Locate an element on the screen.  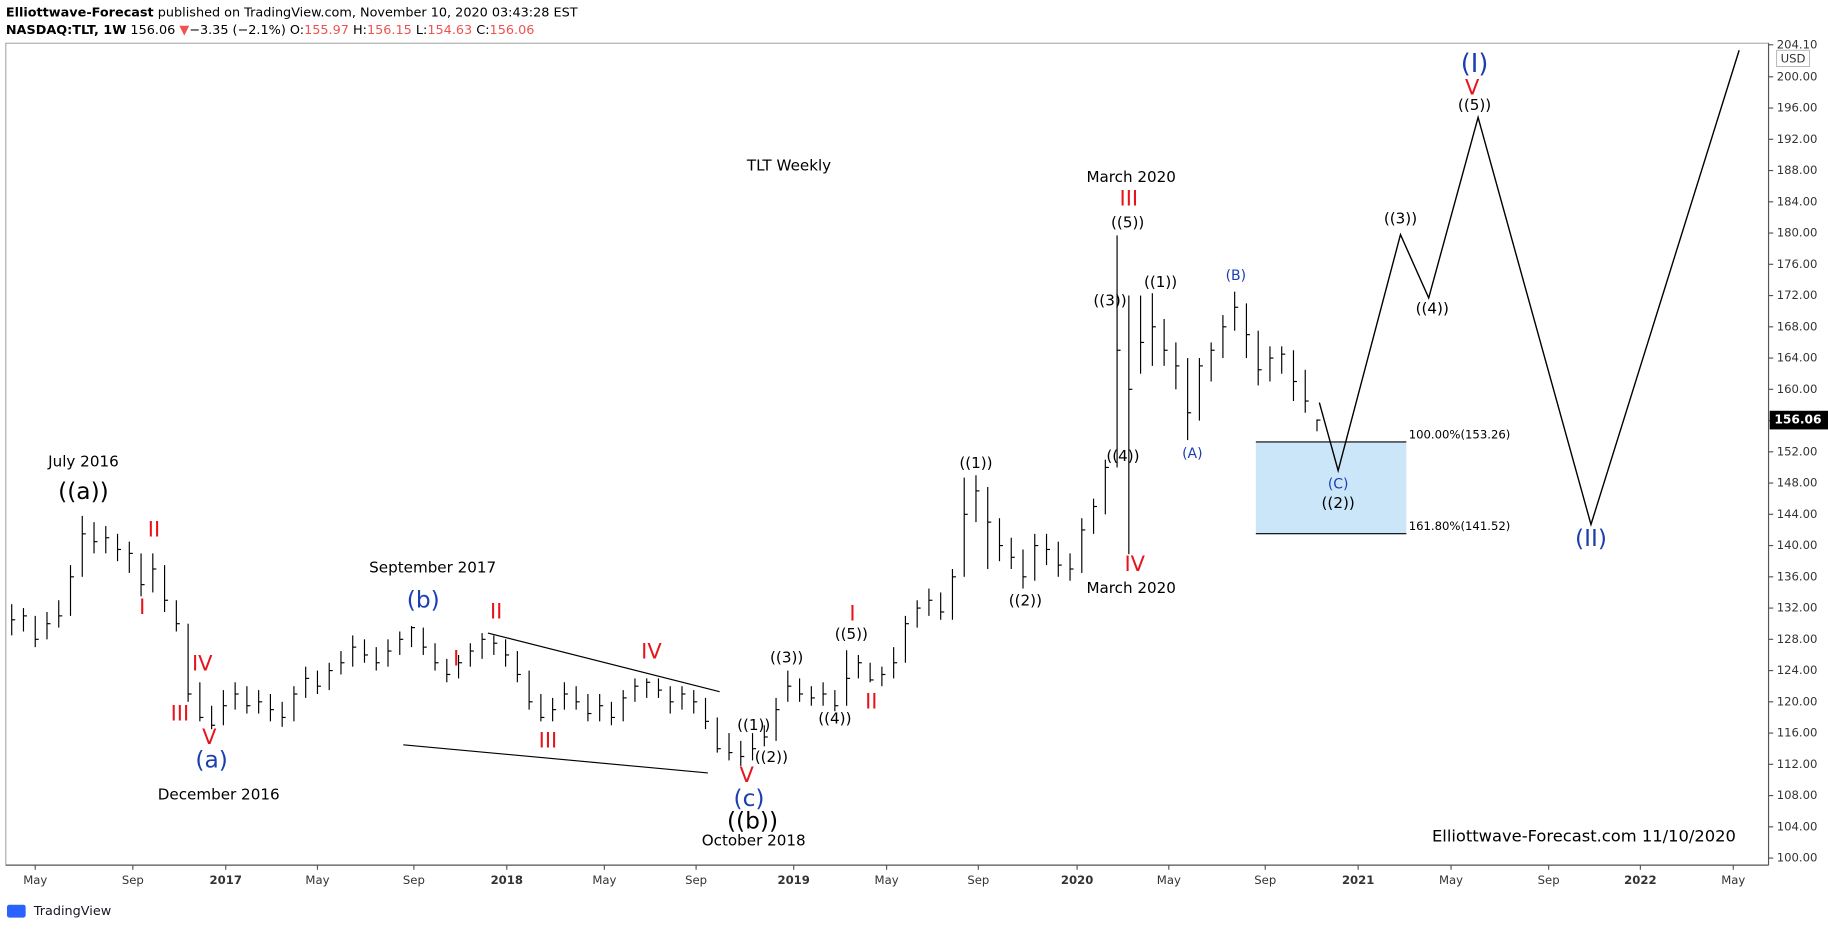
last-price-tag is located at coordinates (1798, 420).